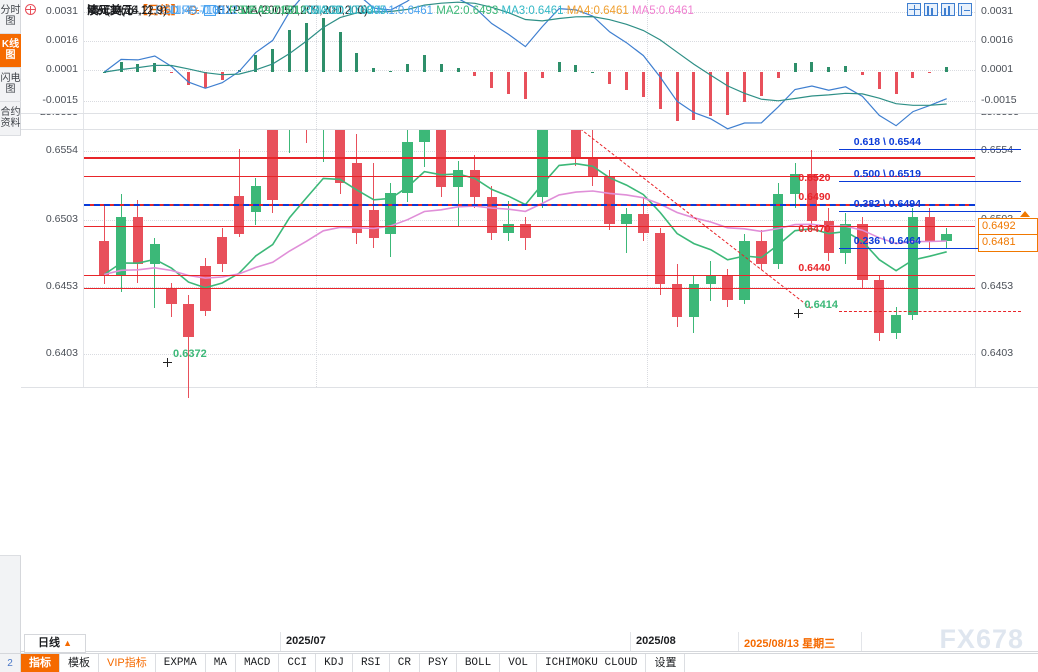 This screenshot has height=672, width=1038. I want to click on sidebar-item-kline-chart: K线图, so click(10, 51).